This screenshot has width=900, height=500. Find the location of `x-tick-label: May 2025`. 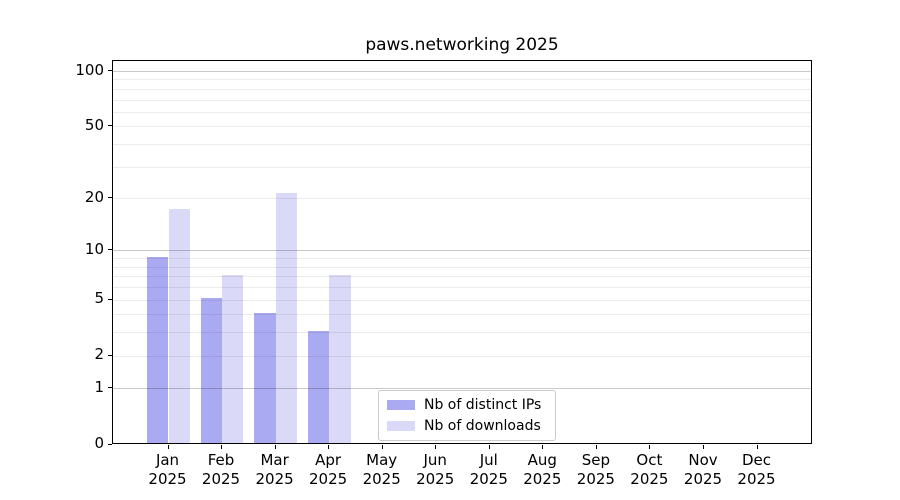

x-tick-label: May 2025 is located at coordinates (382, 470).